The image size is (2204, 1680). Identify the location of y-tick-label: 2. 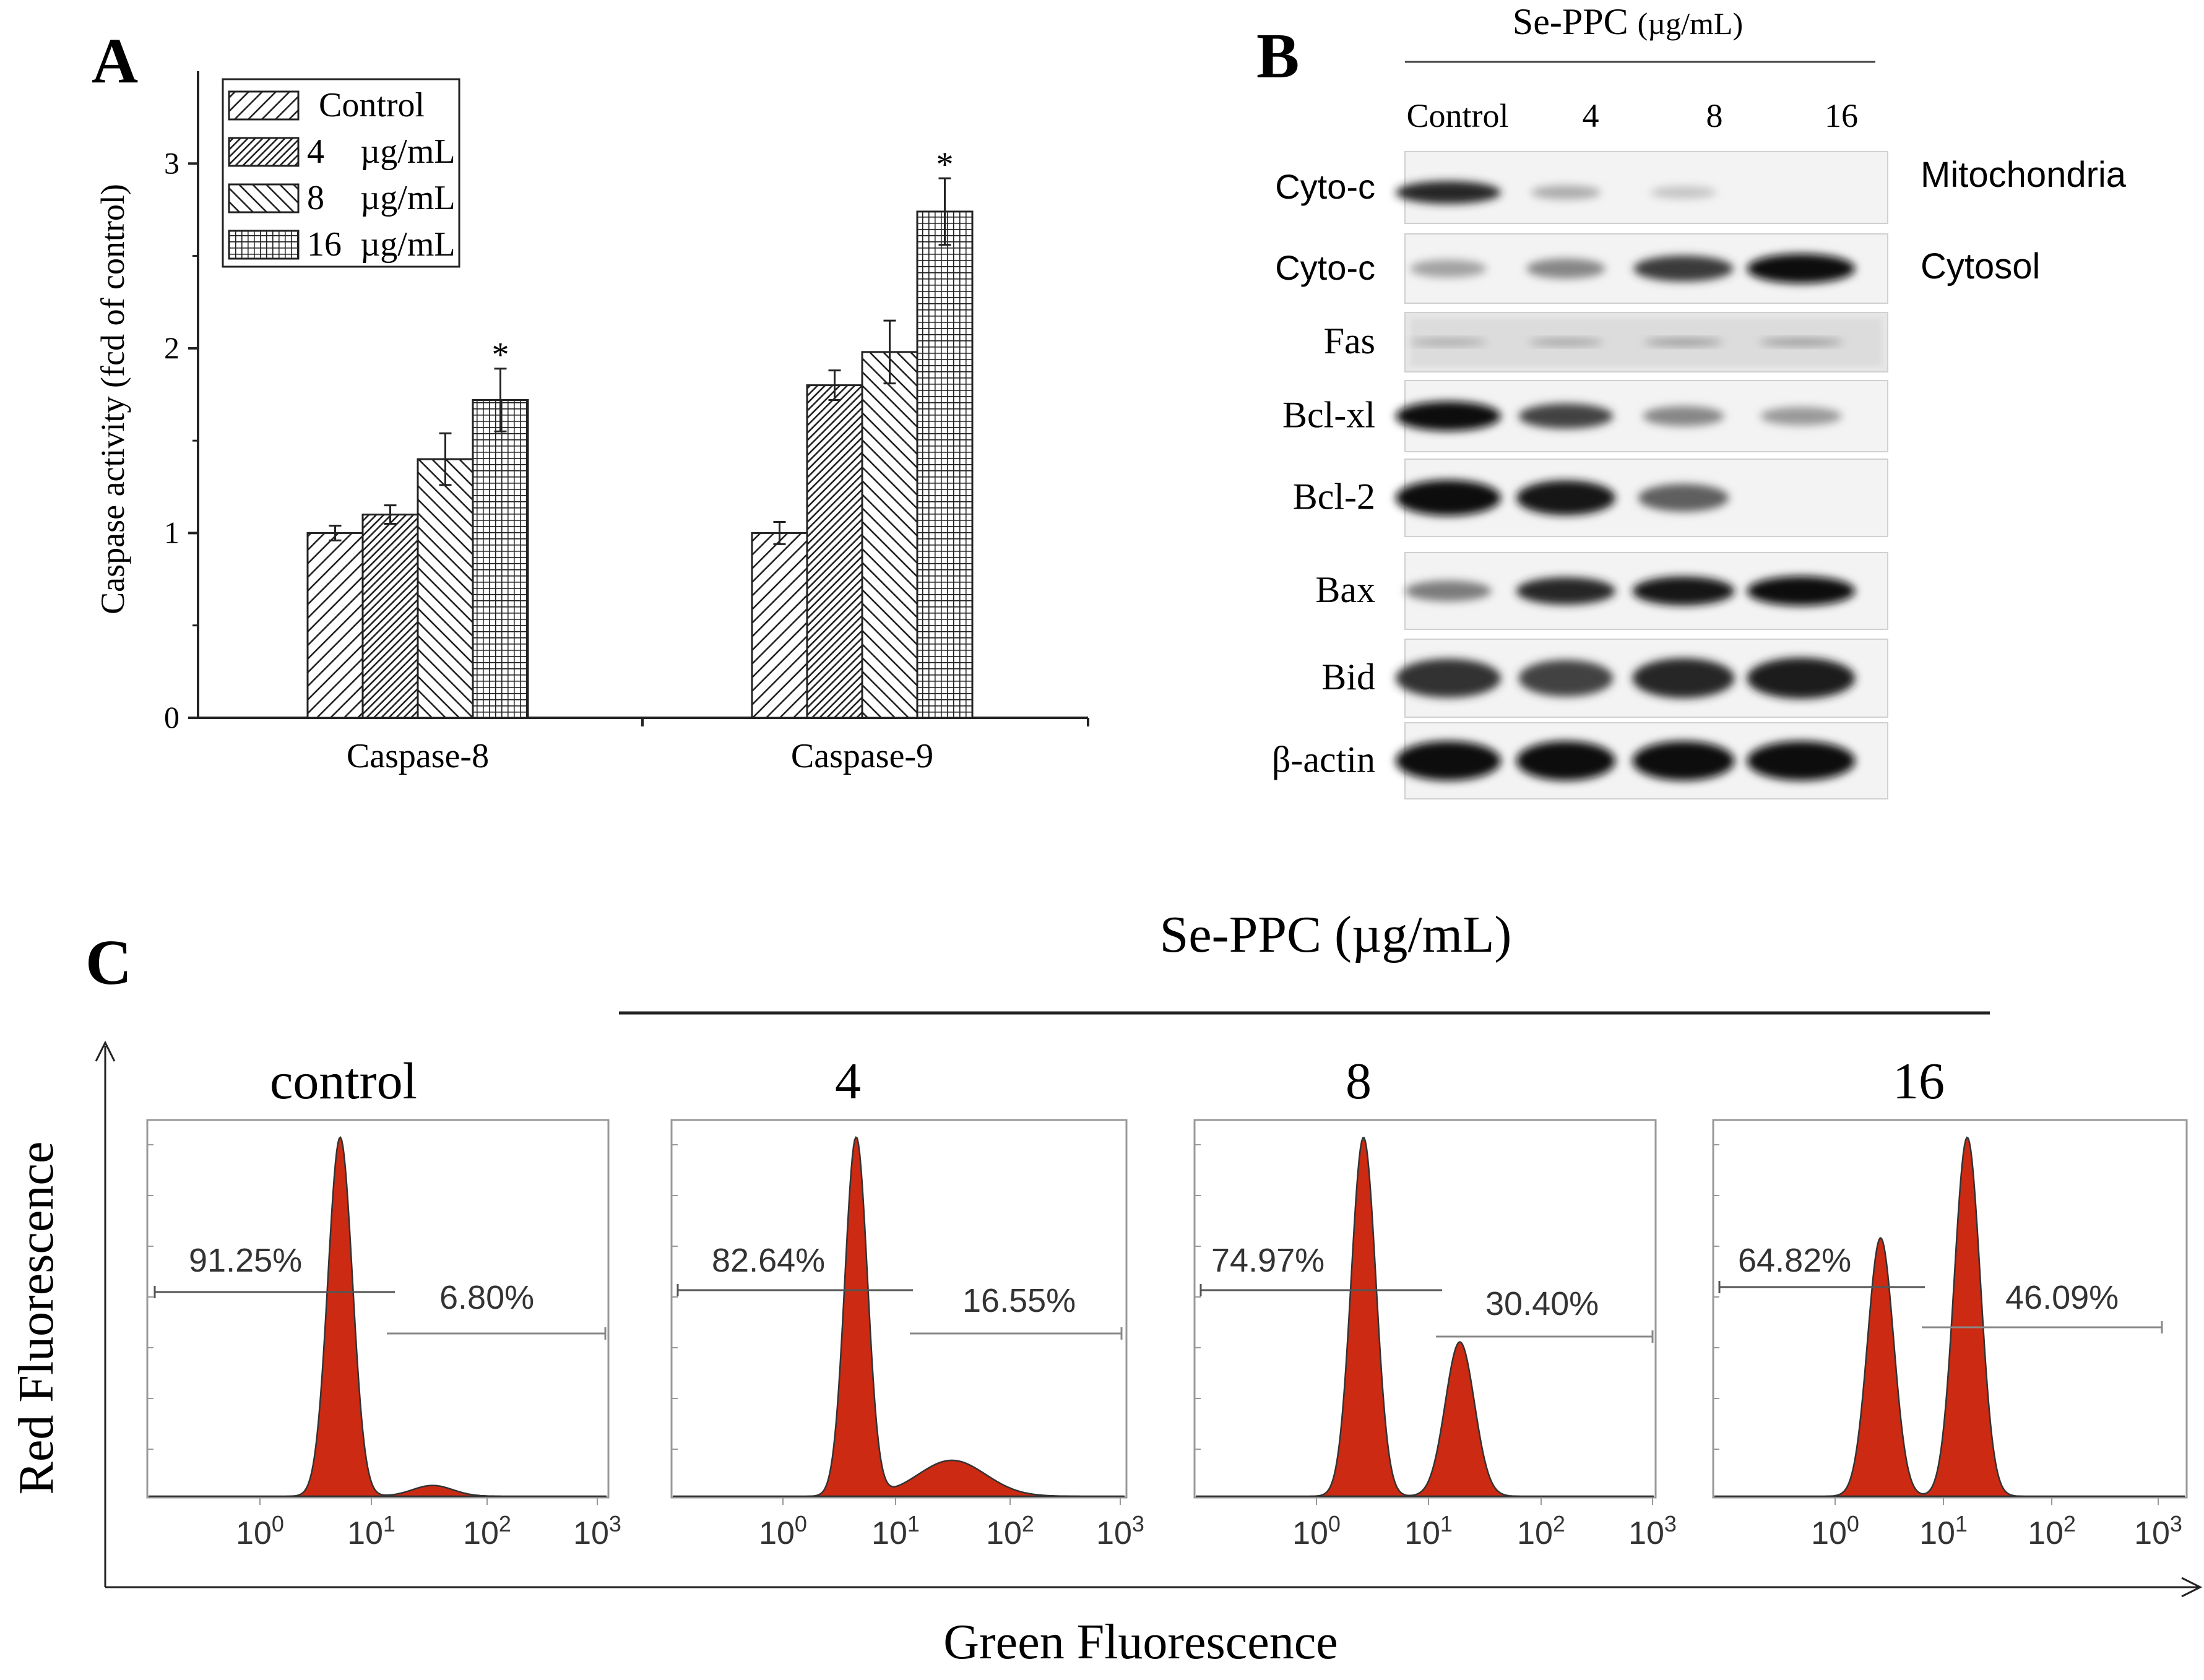
(171, 347).